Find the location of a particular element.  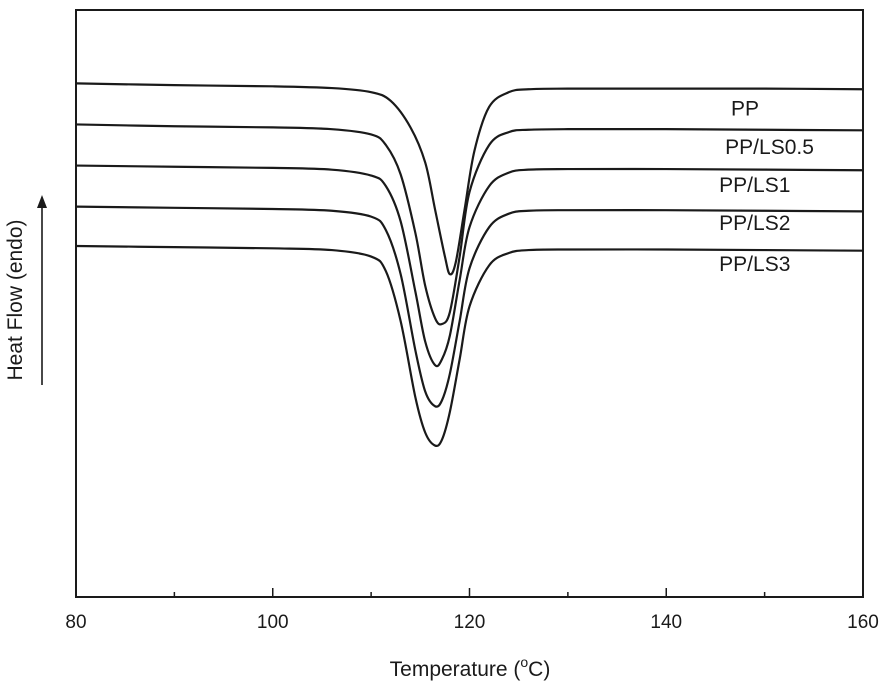

x-axis-tick-labels: 80 100 120 140 160 is located at coordinates (471, 622).